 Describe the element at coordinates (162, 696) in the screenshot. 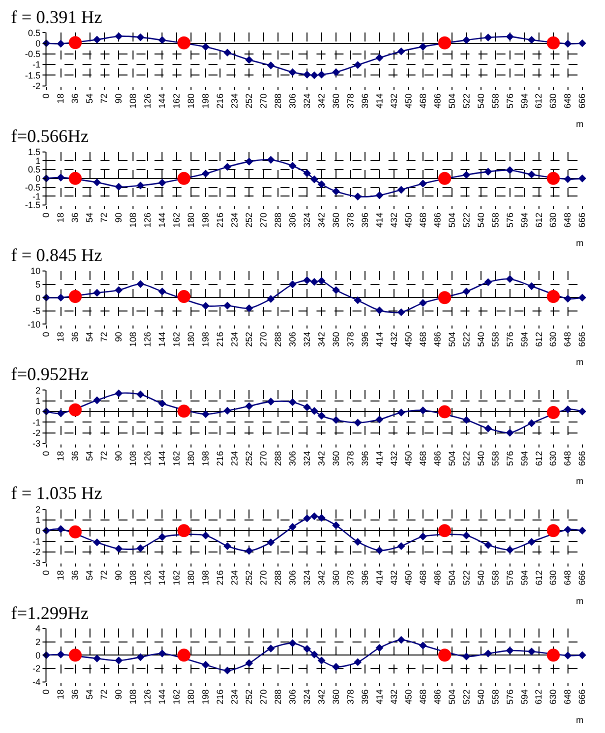

I see `x-tick-label: 144` at that location.